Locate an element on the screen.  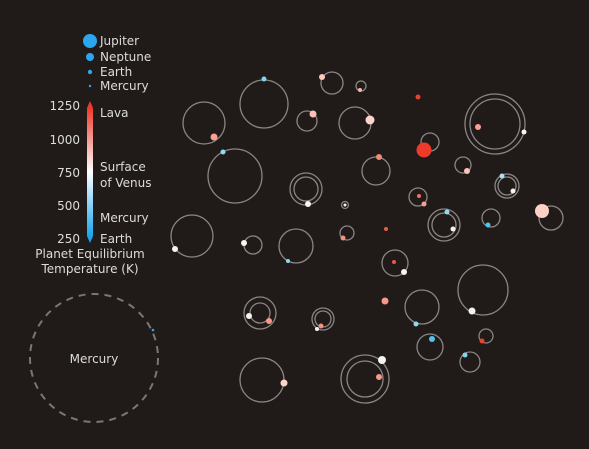
reference-orbit-ring is located at coordinates (94, 358).